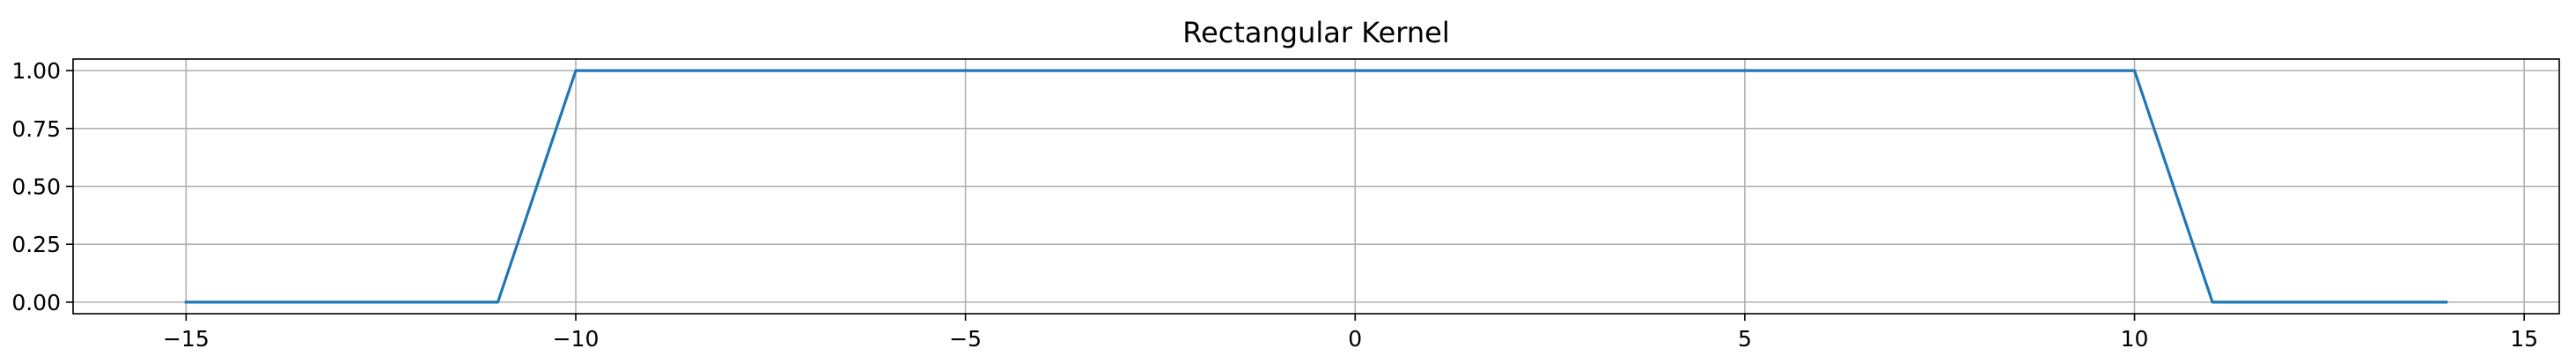 The image size is (2576, 356). I want to click on x-tick-label: 0, so click(1355, 339).